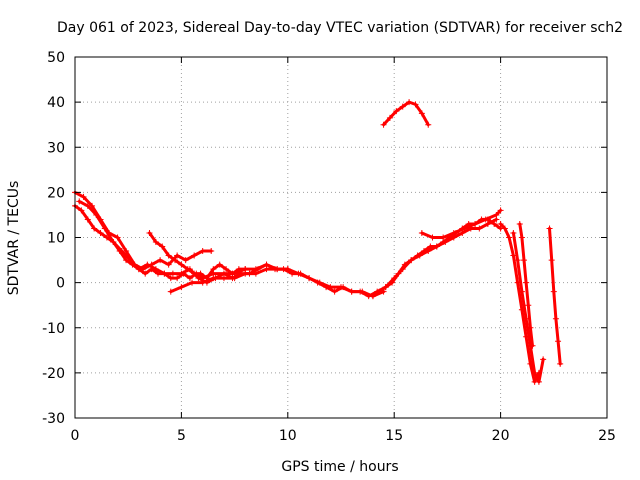 The image size is (640, 480). Describe the element at coordinates (56, 239) in the screenshot. I see `y-tick-label: 10` at that location.